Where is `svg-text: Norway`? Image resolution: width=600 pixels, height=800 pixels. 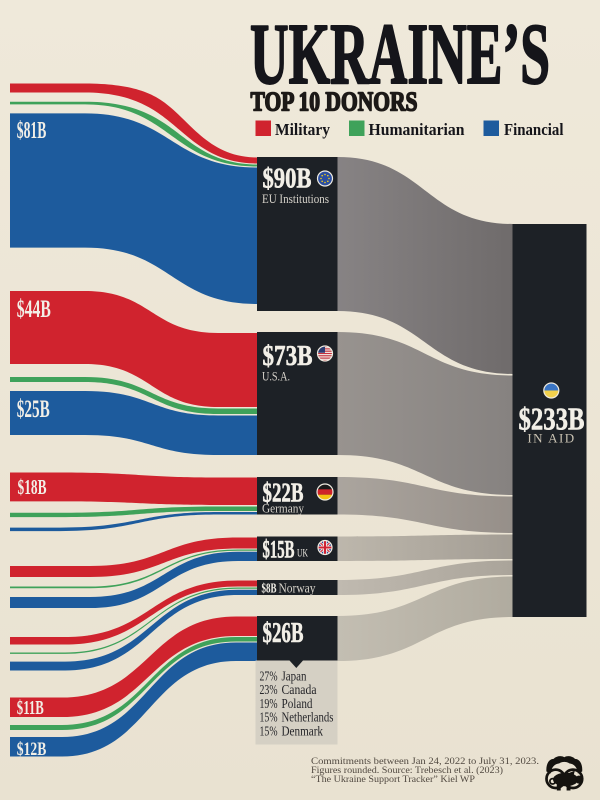 svg-text: Norway is located at coordinates (297, 588).